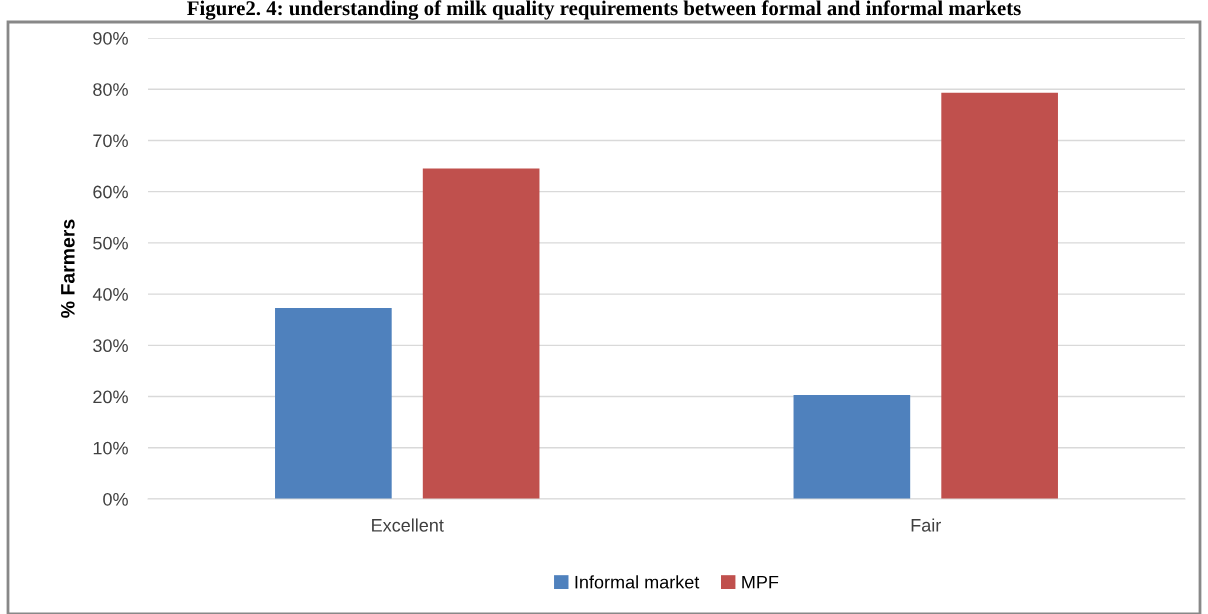 The width and height of the screenshot is (1208, 614). I want to click on y-tick-label: 90%, so click(110, 38).